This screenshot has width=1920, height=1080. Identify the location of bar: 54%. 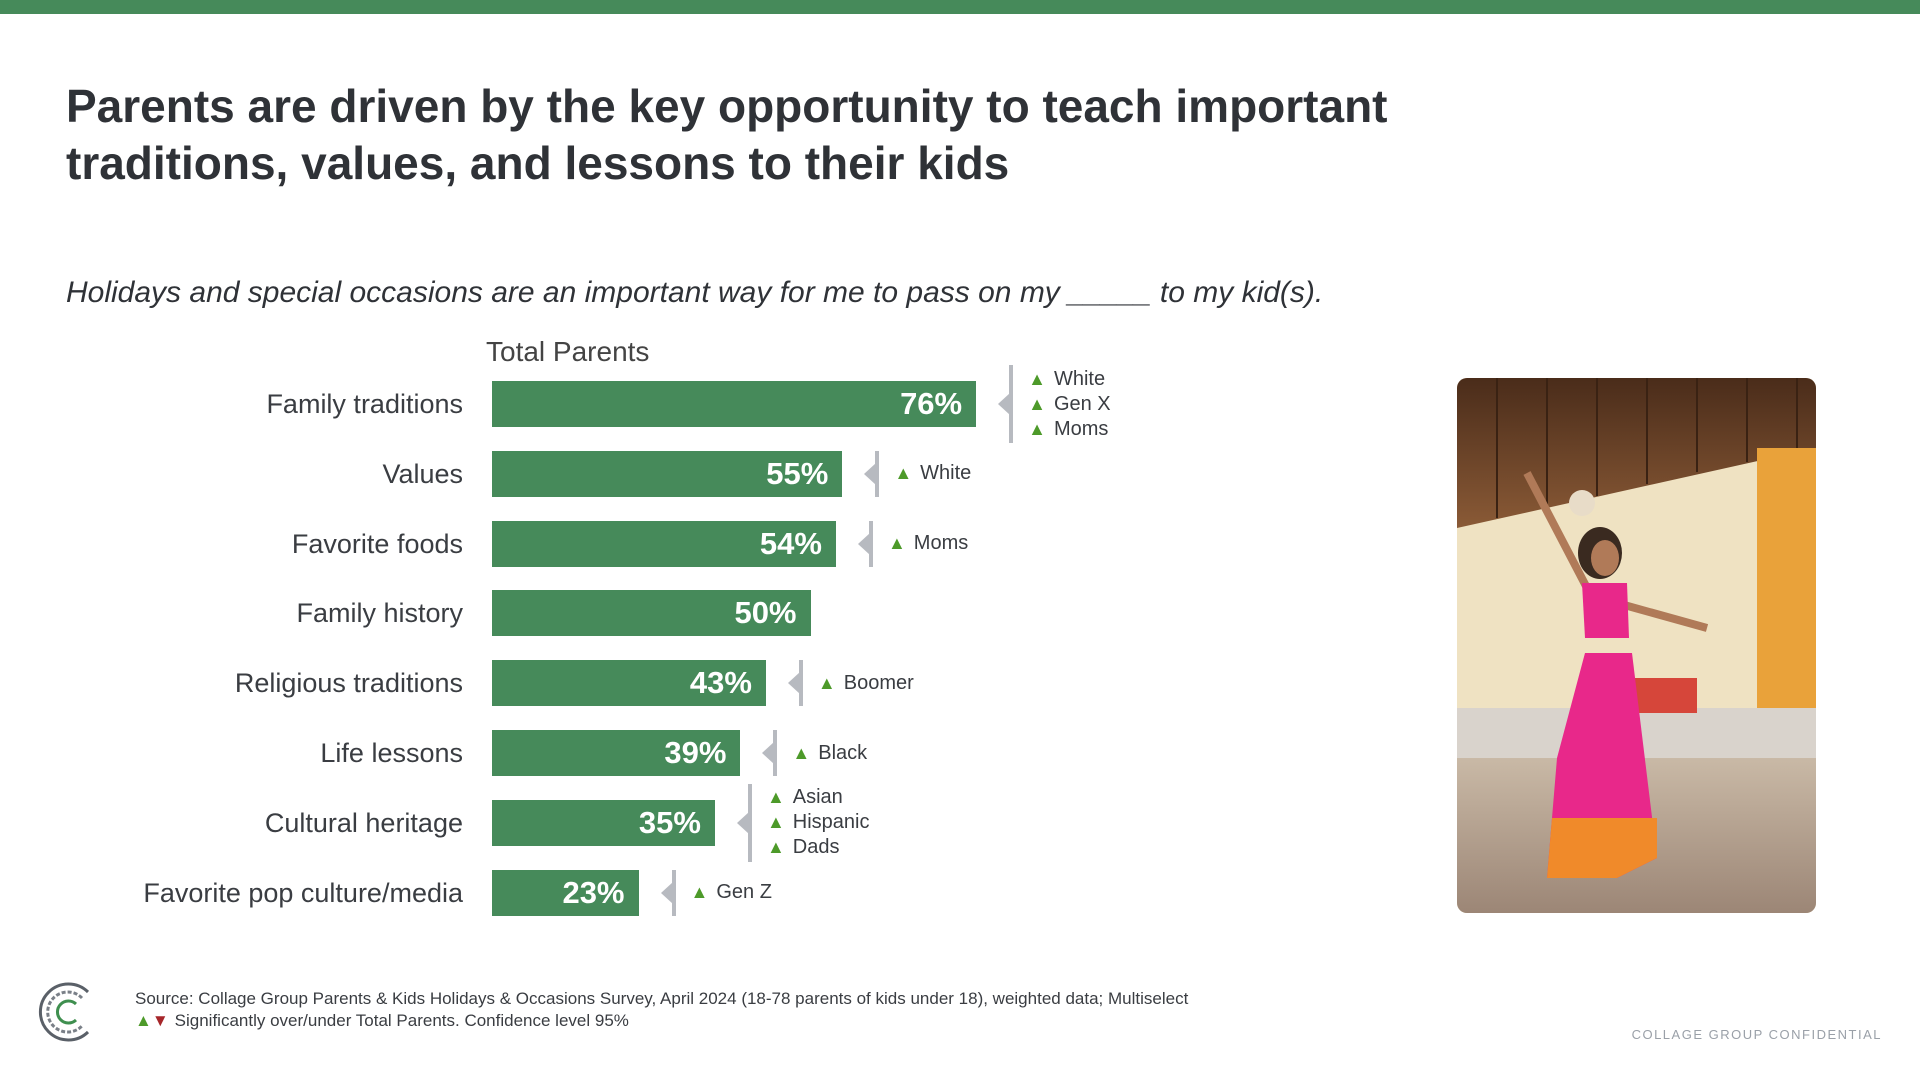
(664, 543).